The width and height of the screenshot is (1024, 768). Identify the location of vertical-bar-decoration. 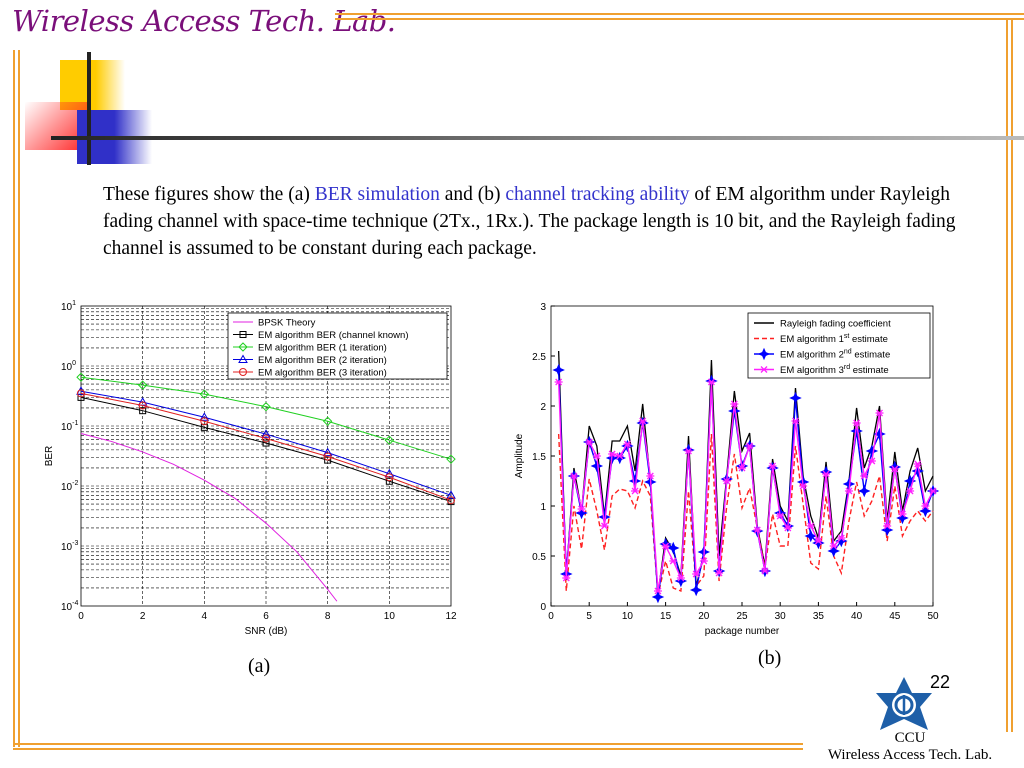
(89, 108).